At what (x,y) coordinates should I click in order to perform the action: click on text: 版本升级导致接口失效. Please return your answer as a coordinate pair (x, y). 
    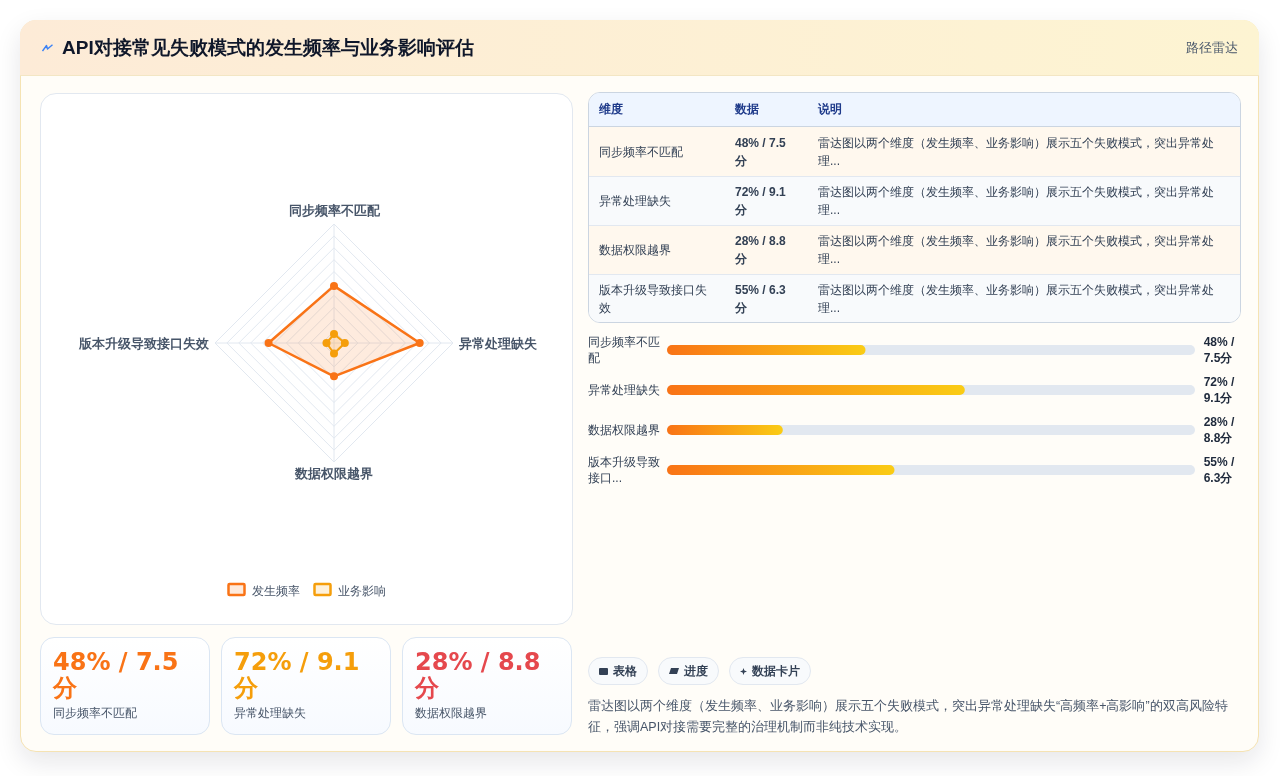
    Looking at the image, I should click on (653, 299).